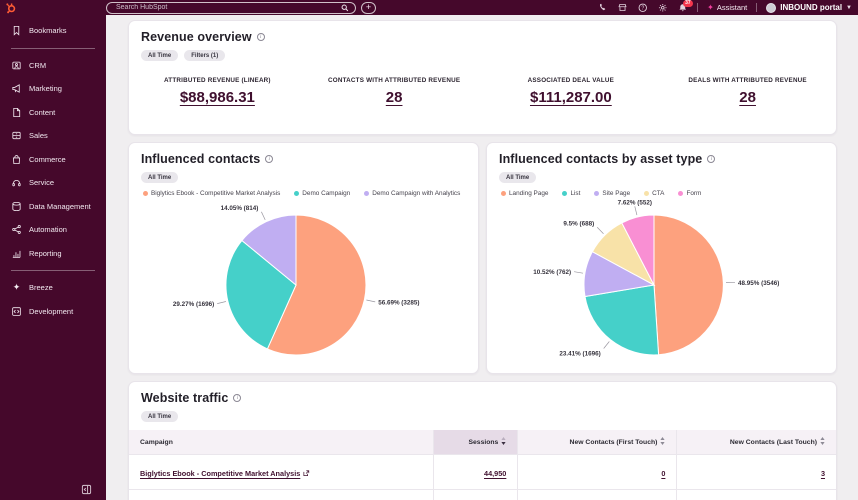 The height and width of the screenshot is (500, 858). Describe the element at coordinates (638, 250) in the screenshot. I see `pie-slice-form` at that location.